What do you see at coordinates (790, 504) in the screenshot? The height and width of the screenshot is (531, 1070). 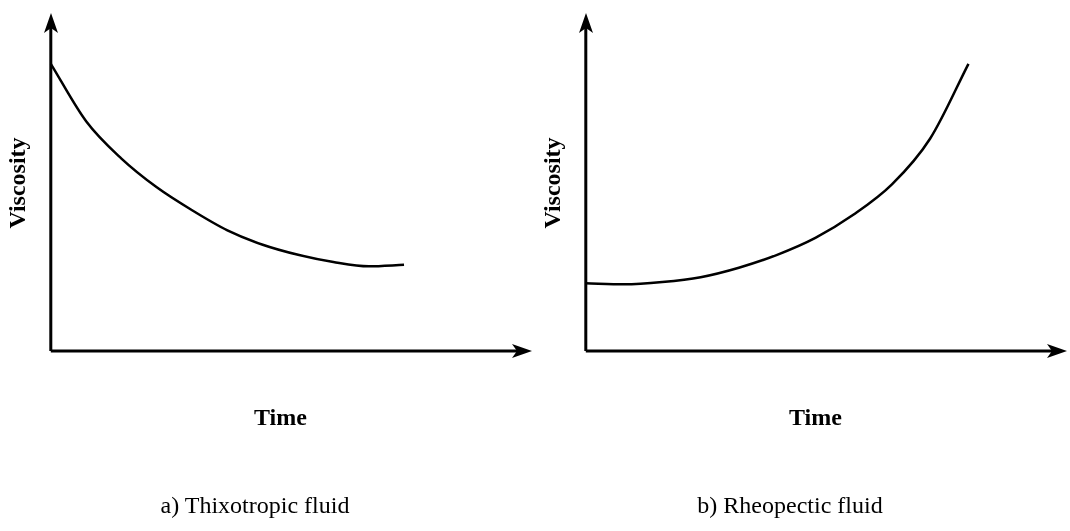 I see `text: b) Rheopectic fluid` at bounding box center [790, 504].